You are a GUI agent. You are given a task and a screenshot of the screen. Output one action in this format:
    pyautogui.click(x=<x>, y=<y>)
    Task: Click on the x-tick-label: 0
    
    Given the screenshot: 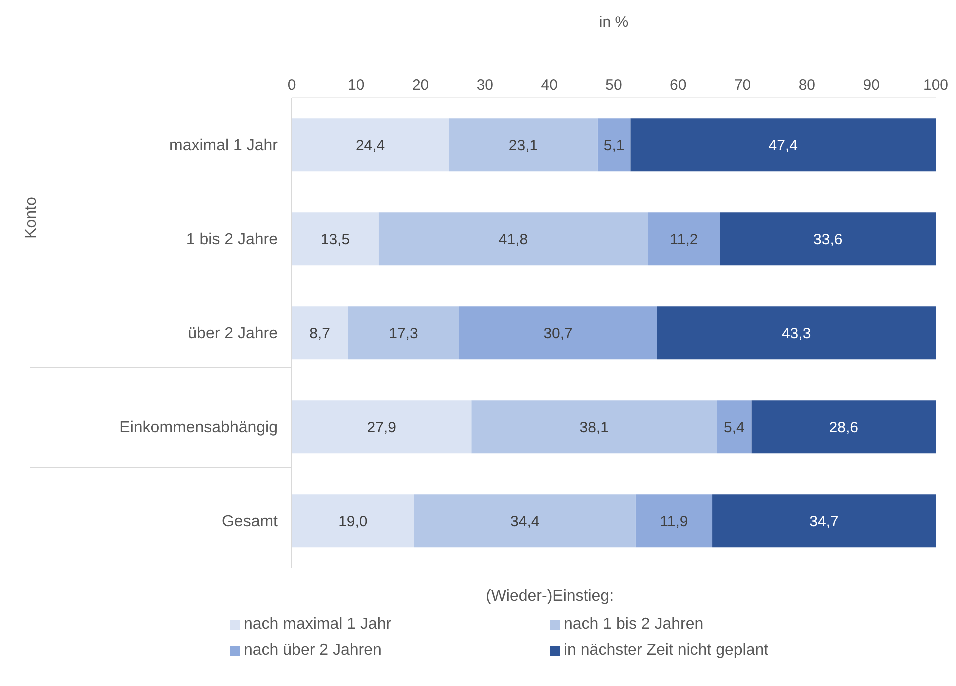 What is the action you would take?
    pyautogui.click(x=292, y=85)
    